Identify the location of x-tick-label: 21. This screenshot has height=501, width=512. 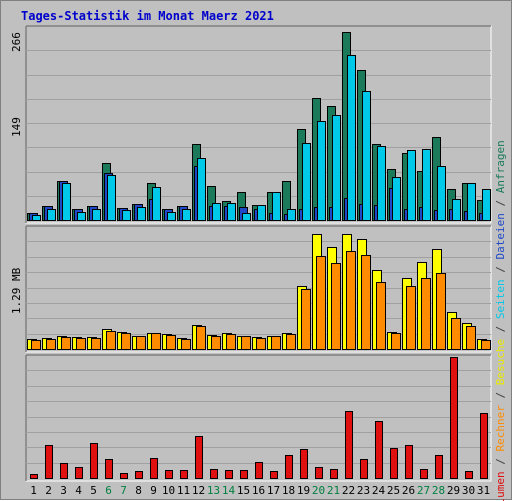
(333, 490).